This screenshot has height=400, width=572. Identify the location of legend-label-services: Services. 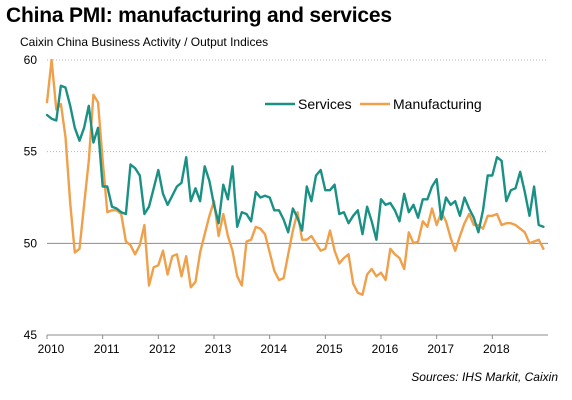
(325, 104).